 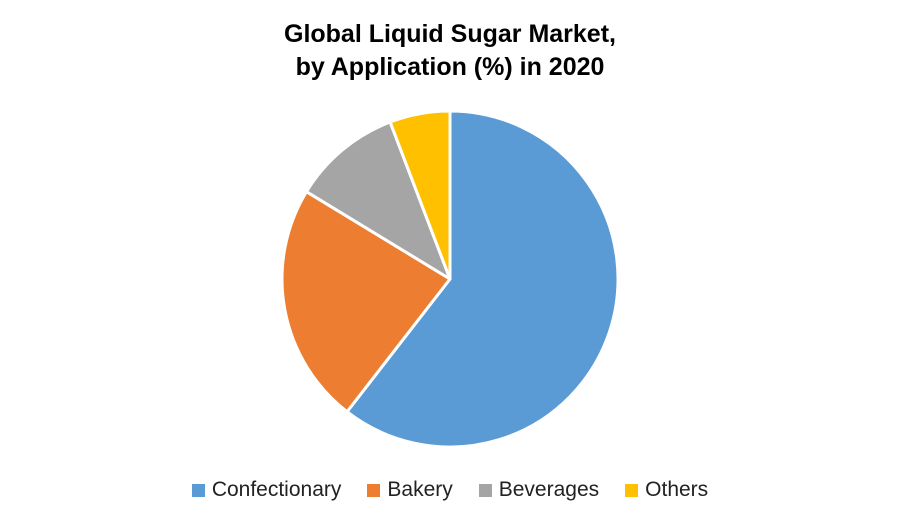 I want to click on legend: Confectionary Bakery Beverages Others, so click(x=450, y=490).